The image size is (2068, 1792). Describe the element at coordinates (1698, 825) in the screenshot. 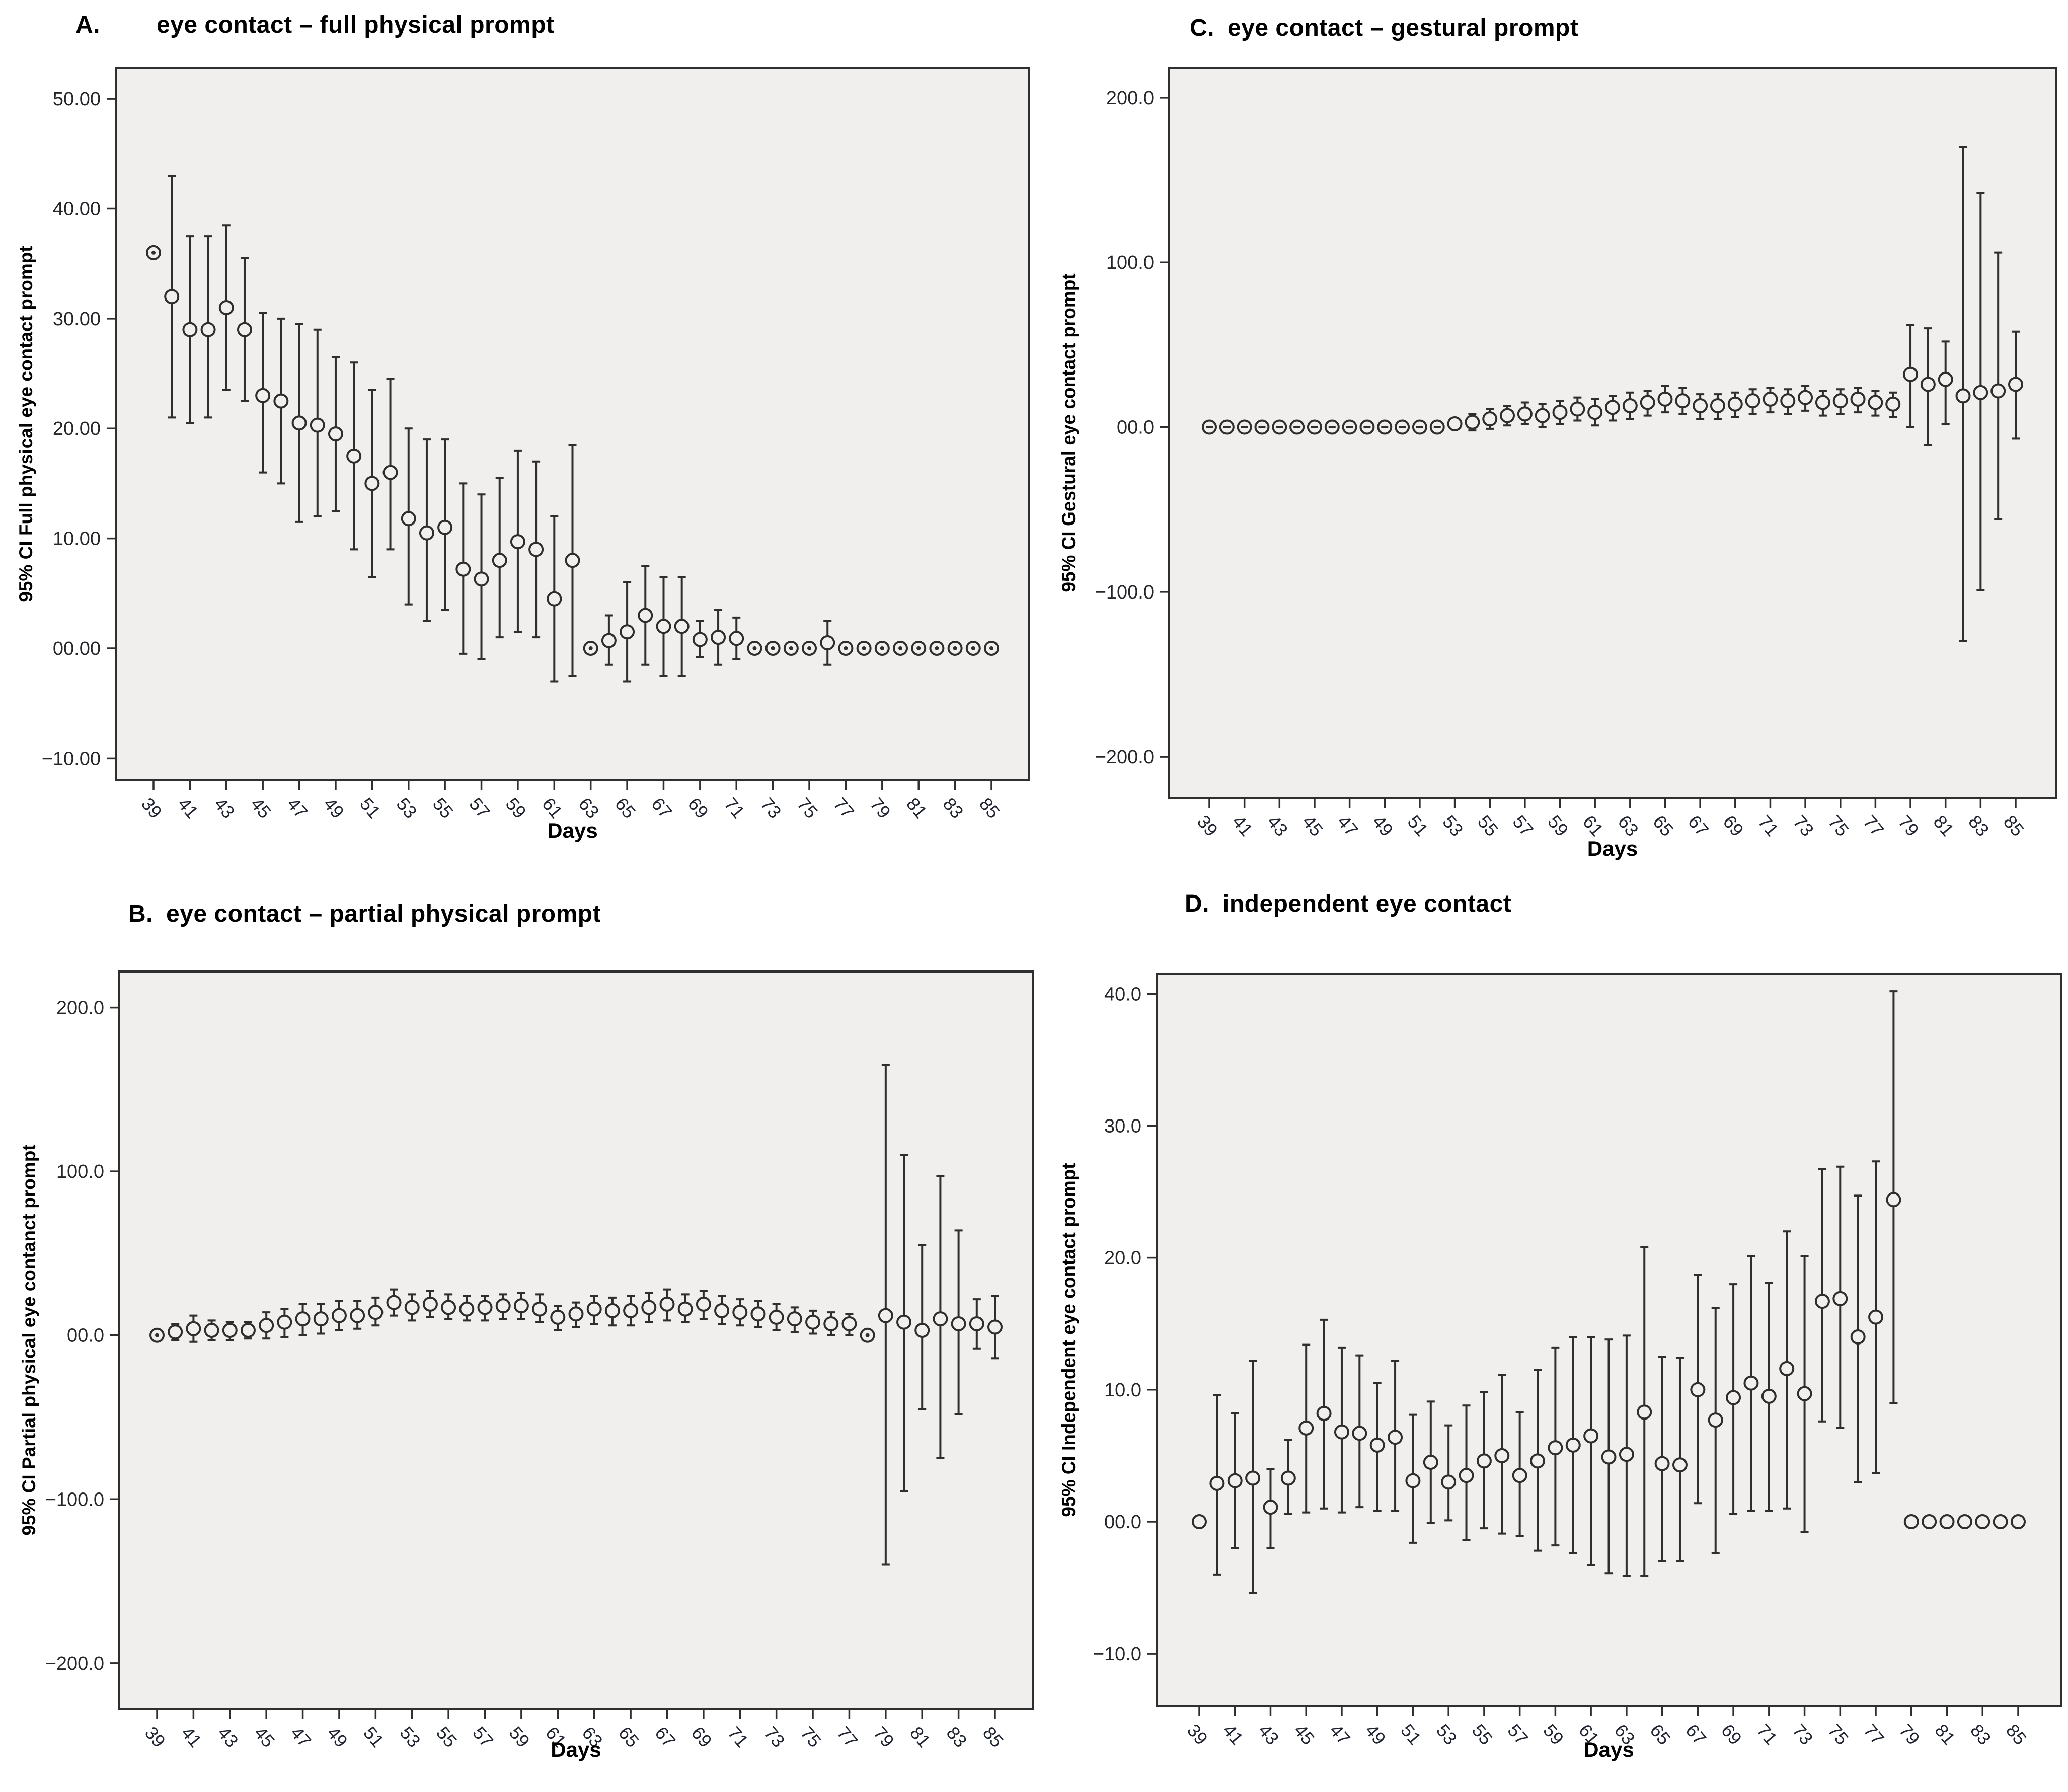

I see `svg-text: 67` at that location.